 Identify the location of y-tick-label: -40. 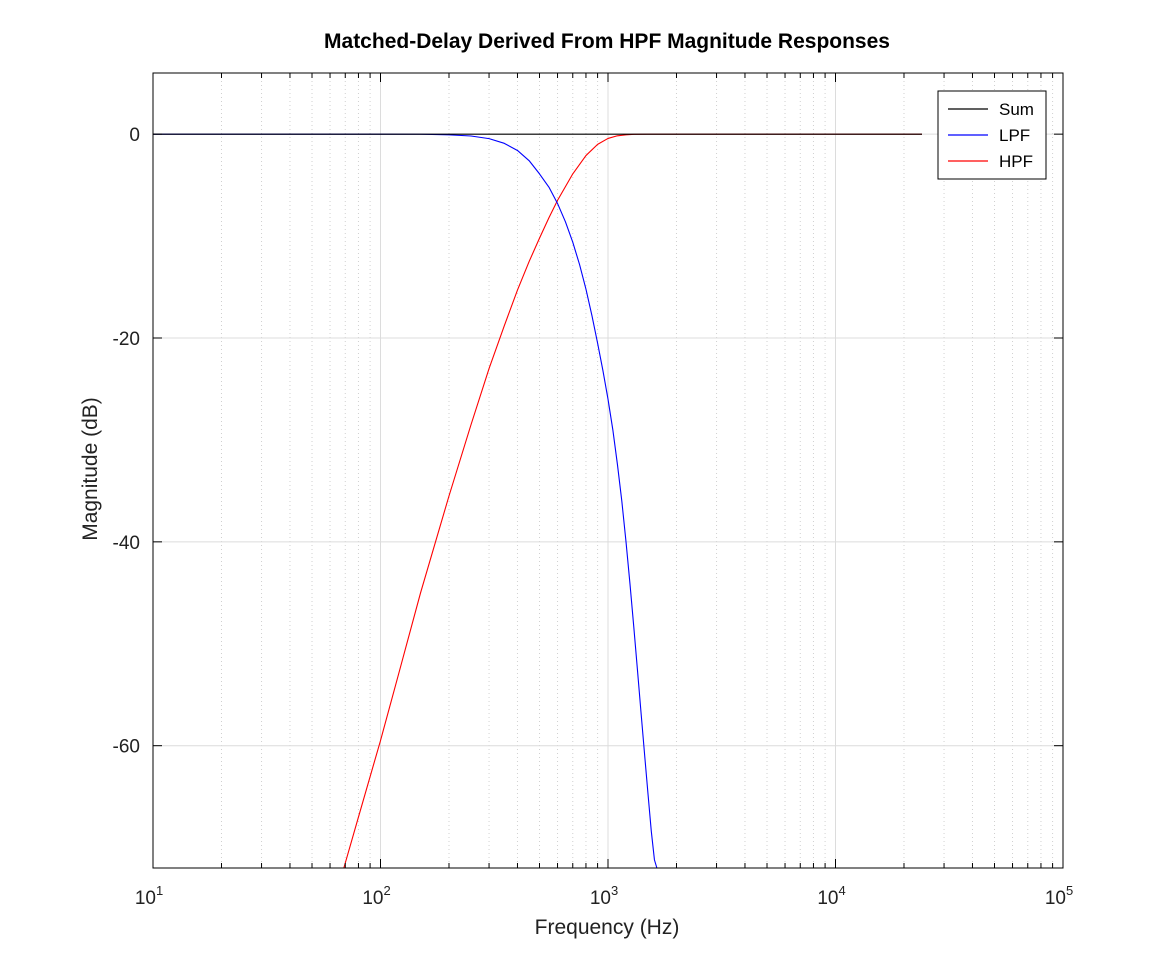
(126, 543).